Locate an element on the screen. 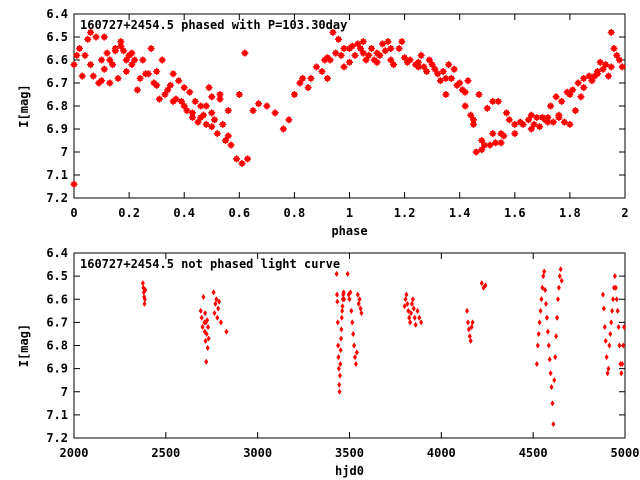  unphased-y-tick-label: 7 is located at coordinates (64, 392).